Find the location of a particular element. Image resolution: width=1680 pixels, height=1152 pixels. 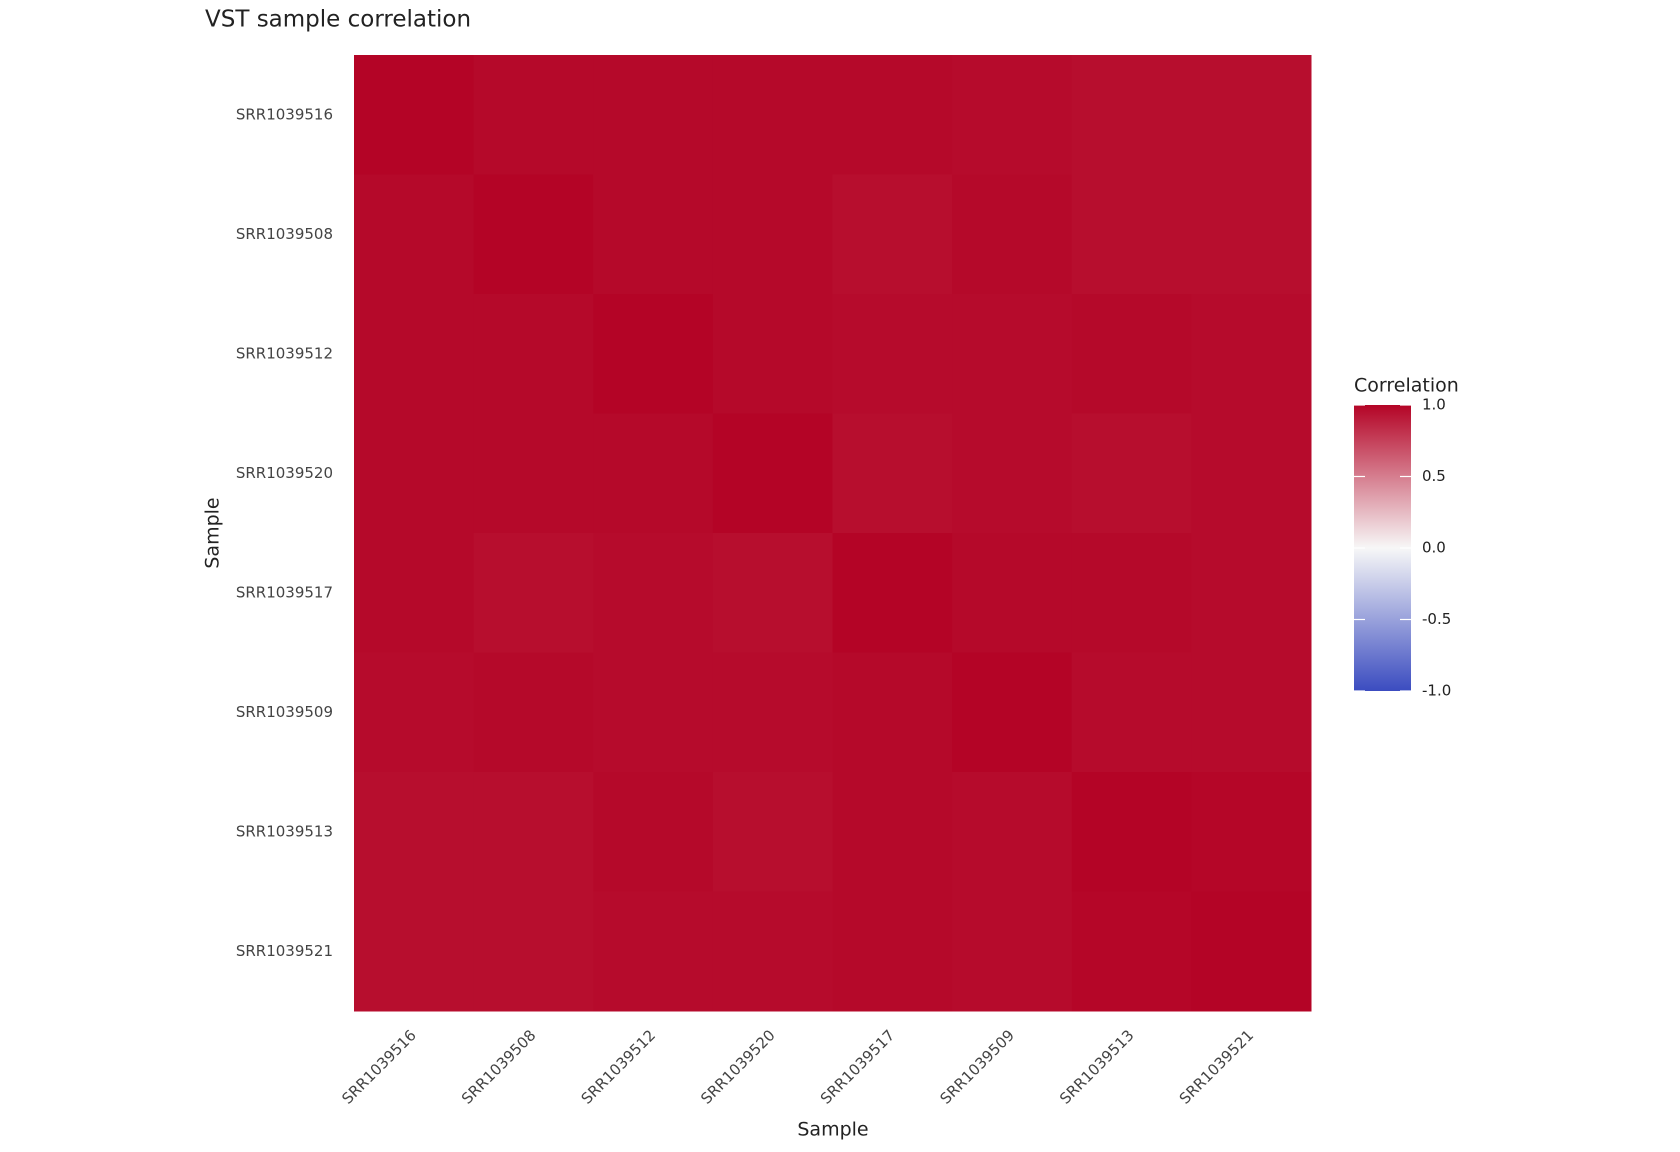

legend-title: Correlation is located at coordinates (1406, 386).